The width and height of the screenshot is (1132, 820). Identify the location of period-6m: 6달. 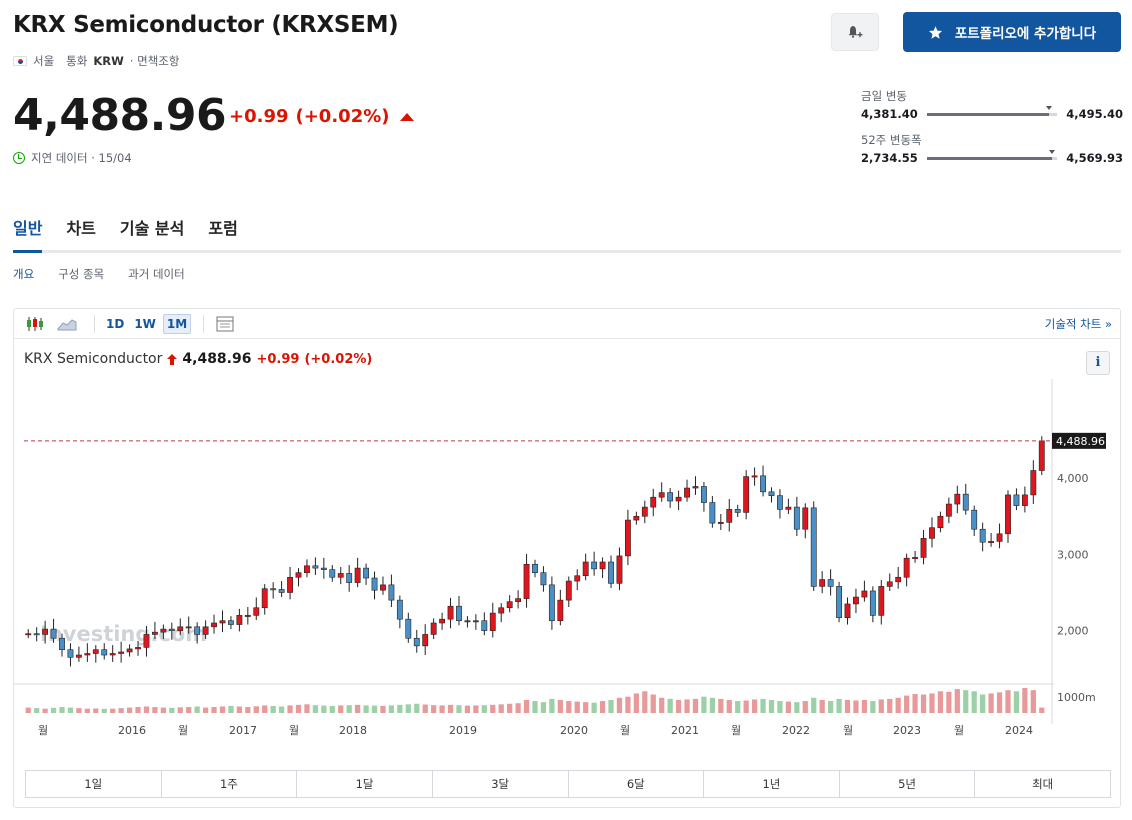
(637, 784).